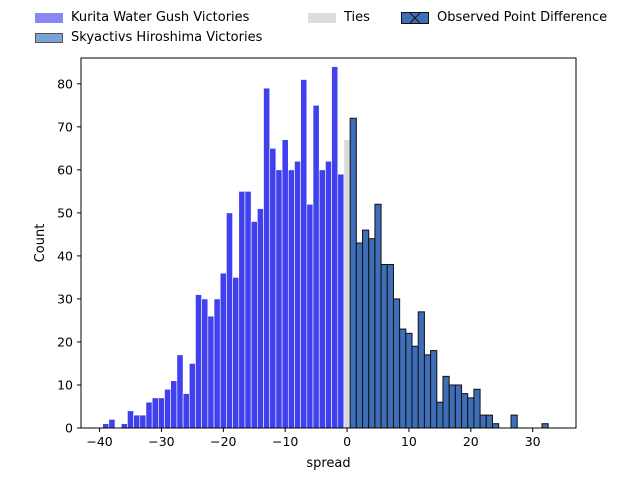 The image size is (640, 480). Describe the element at coordinates (205, 363) in the screenshot. I see `bar-kurita--23` at that location.